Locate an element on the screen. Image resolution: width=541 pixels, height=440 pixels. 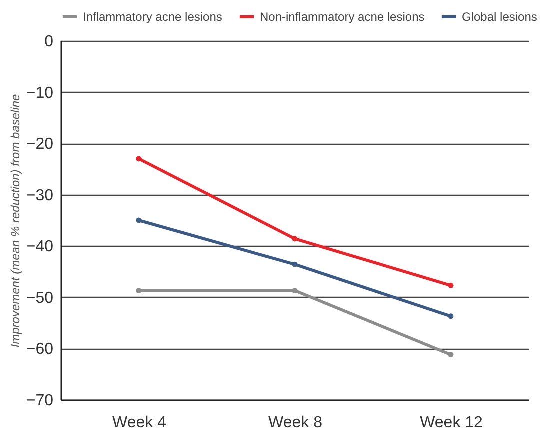
y-tick-label: −10 is located at coordinates (40, 93).